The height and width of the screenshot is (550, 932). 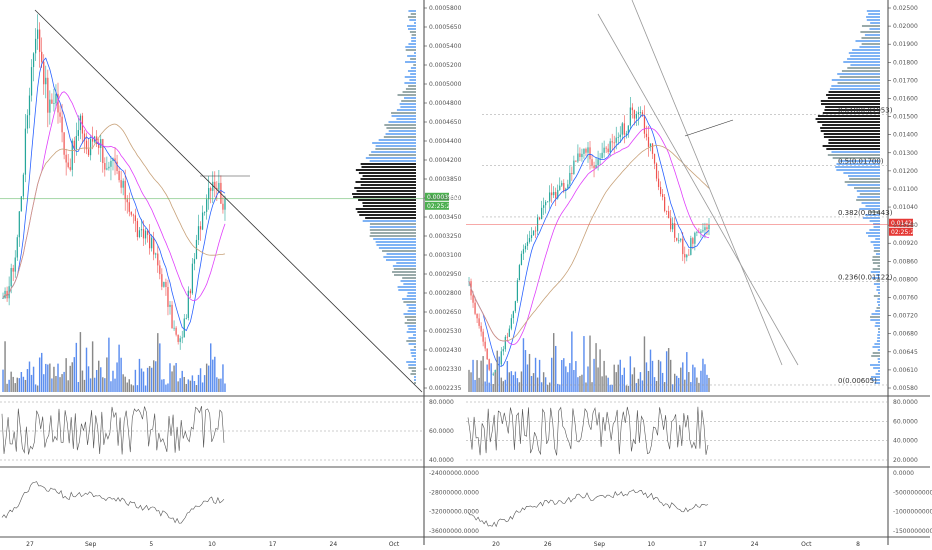 What do you see at coordinates (905, 388) in the screenshot?
I see `price-tick-label: 0.00580` at bounding box center [905, 388].